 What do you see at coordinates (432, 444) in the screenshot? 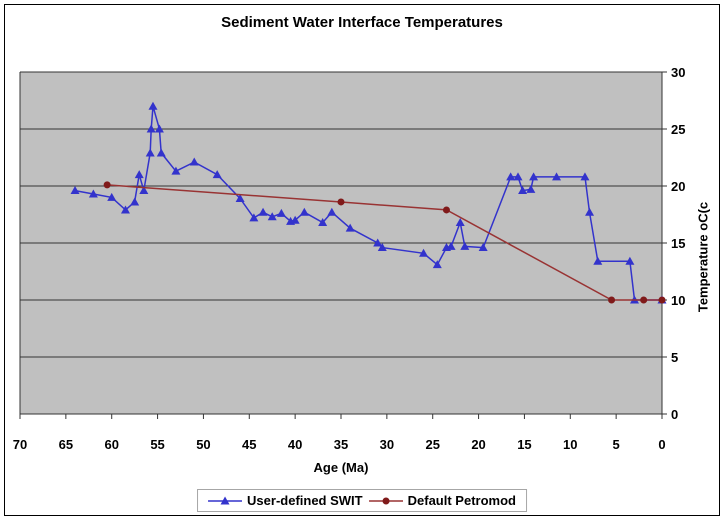
I see `x-tick-label: 25` at bounding box center [432, 444].